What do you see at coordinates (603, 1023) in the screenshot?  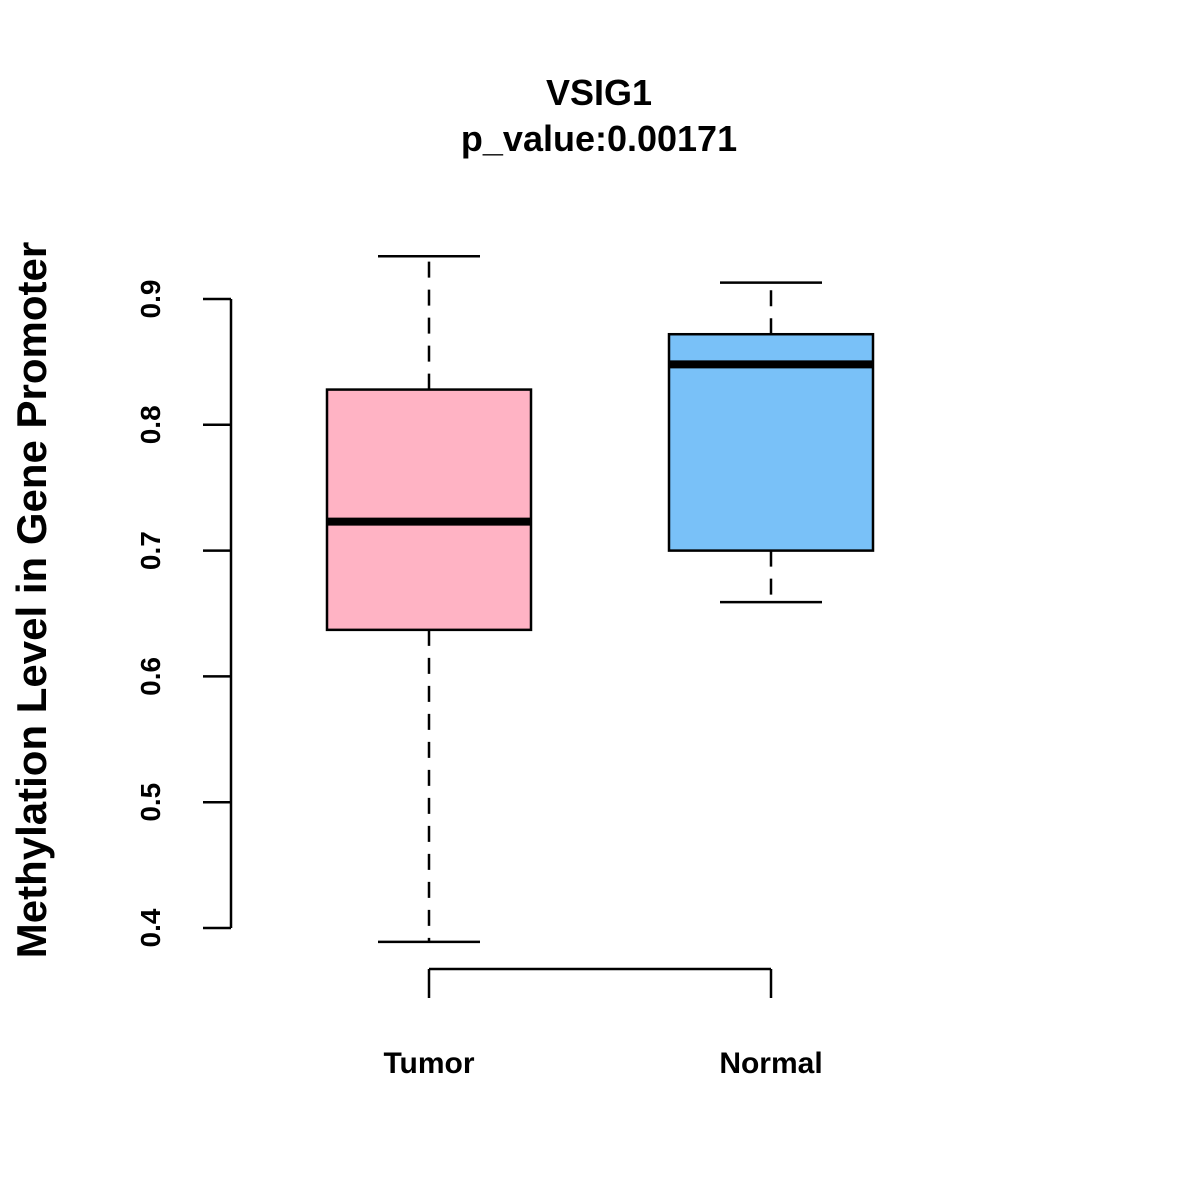 I see `x-axis: Tumor Normal` at bounding box center [603, 1023].